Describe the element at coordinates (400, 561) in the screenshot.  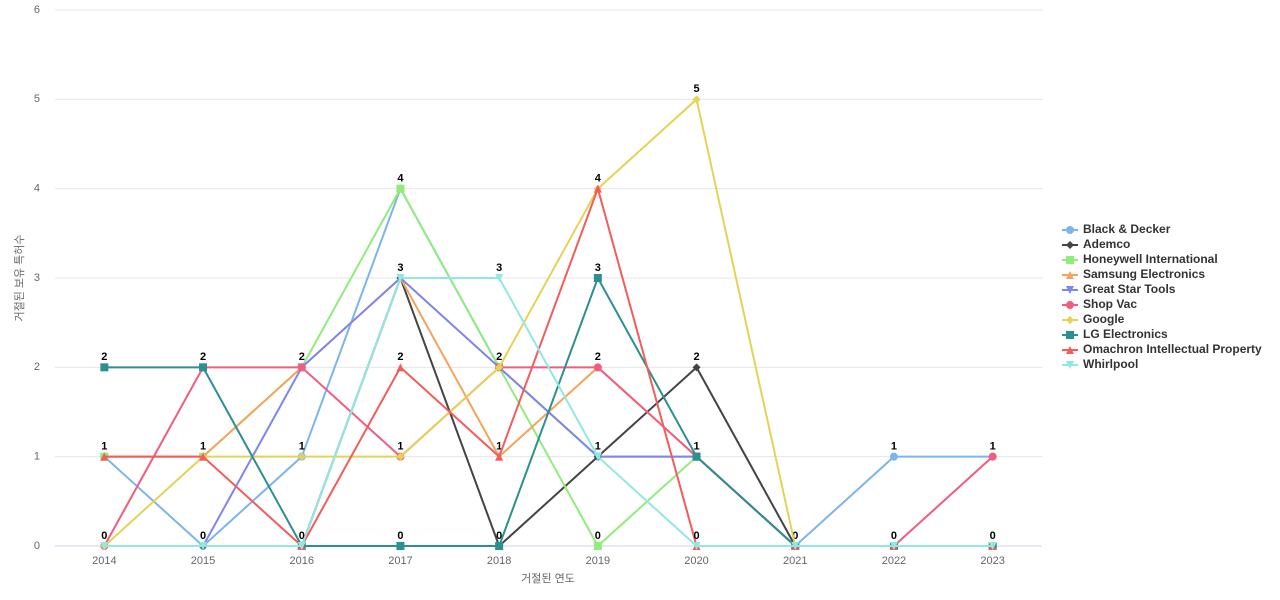
I see `x-tick-label: 2017` at that location.